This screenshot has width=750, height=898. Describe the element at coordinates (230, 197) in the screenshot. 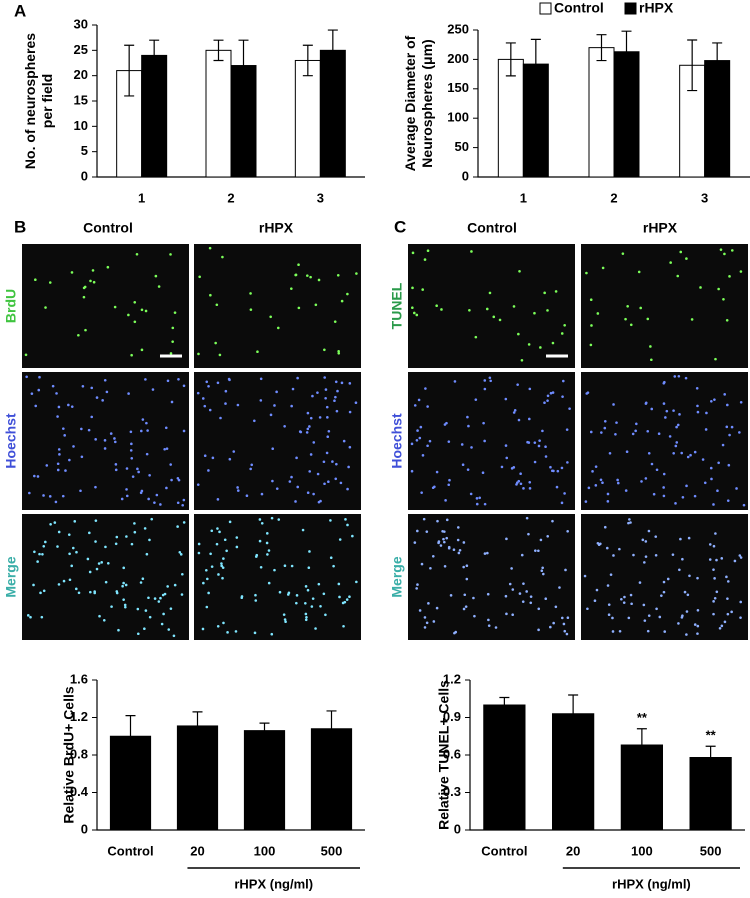

I see `x-tick-label: 2` at that location.